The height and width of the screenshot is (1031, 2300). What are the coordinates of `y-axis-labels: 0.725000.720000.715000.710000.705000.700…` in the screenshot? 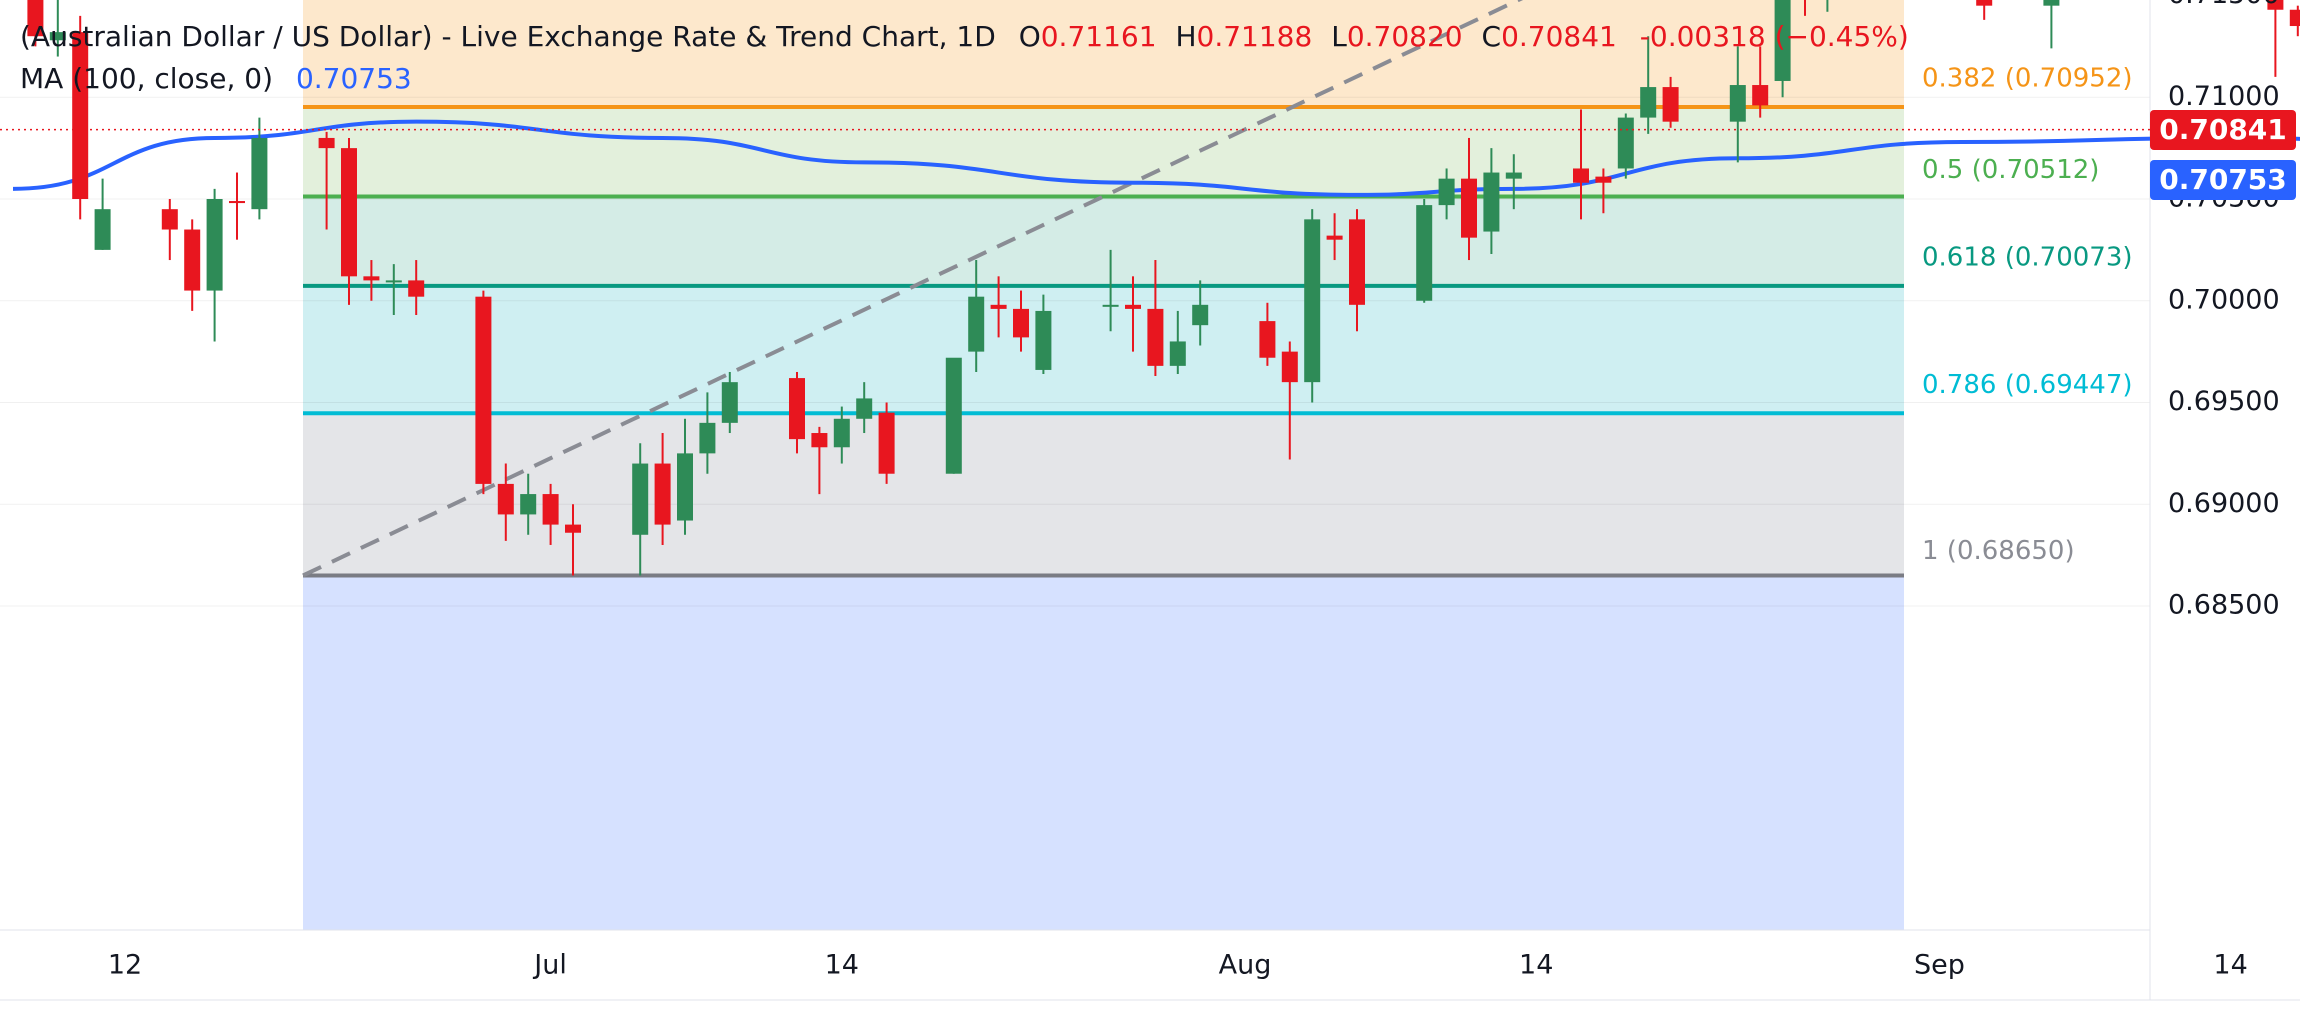 It's located at (2224, 310).